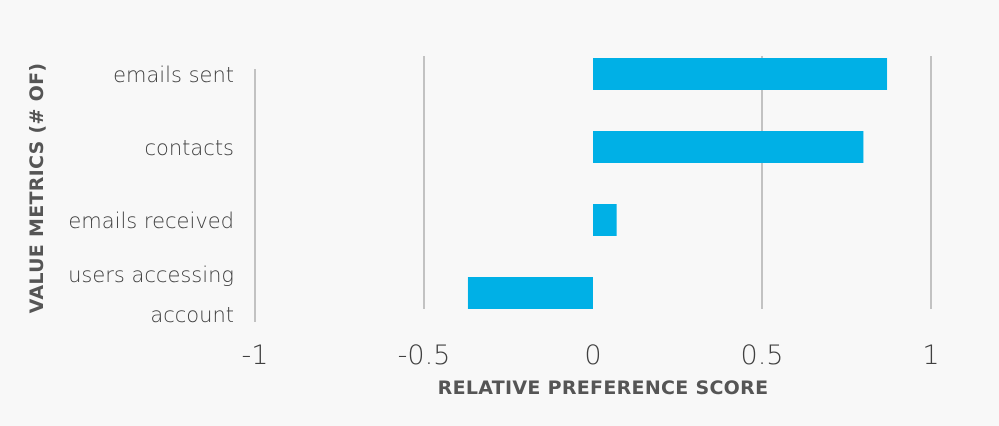 This screenshot has height=426, width=999. Describe the element at coordinates (930, 355) in the screenshot. I see `x-tick-label: 1` at that location.